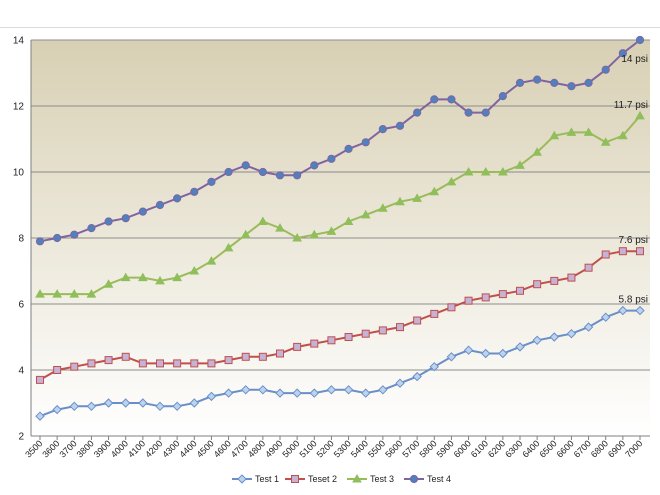  Describe the element at coordinates (19, 107) in the screenshot. I see `y-tick-label: 12` at that location.